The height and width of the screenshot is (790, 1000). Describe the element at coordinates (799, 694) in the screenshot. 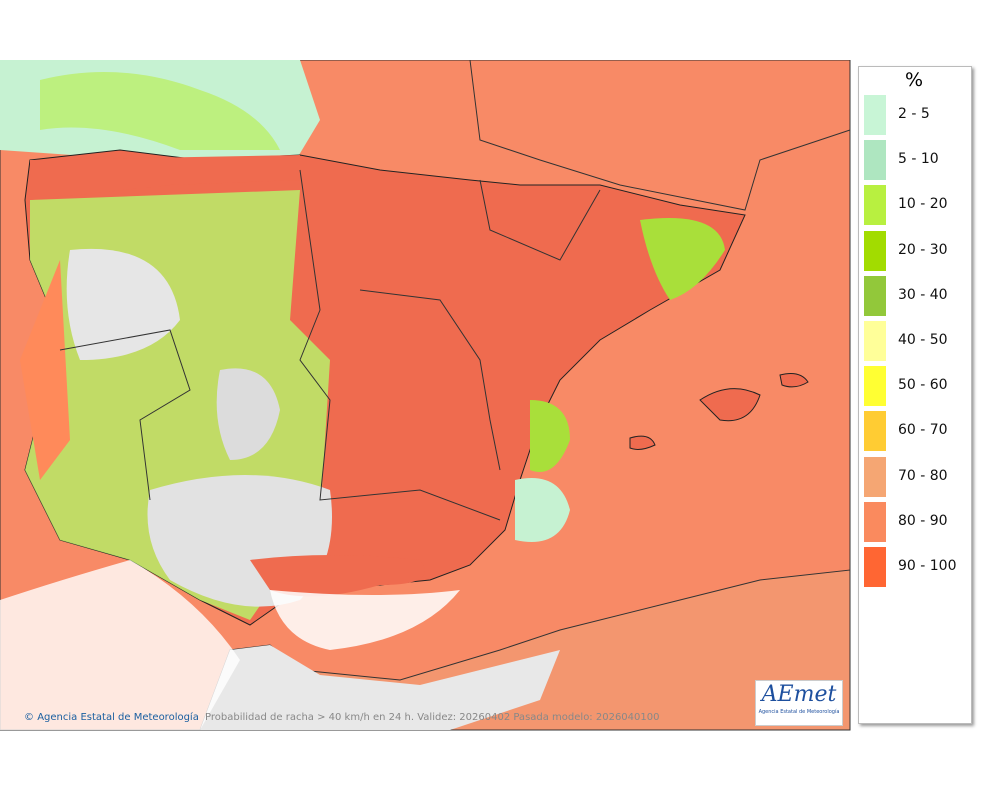

I see `logo-name: AEmet` at that location.